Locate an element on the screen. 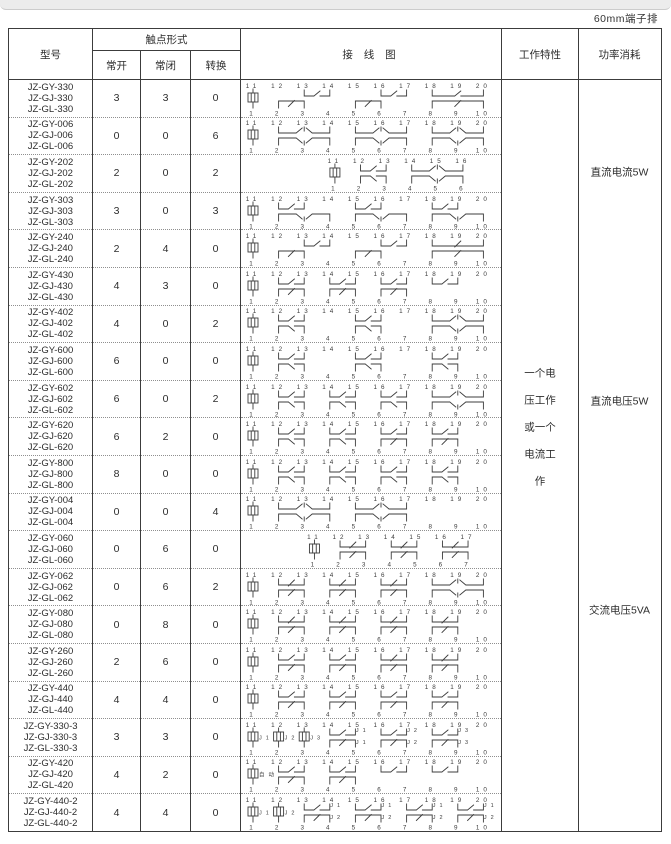 Image resolution: width=671 pixels, height=844 pixels. header-contact-form-group: 触点形式 常开 常闭 转换 is located at coordinates (167, 54).